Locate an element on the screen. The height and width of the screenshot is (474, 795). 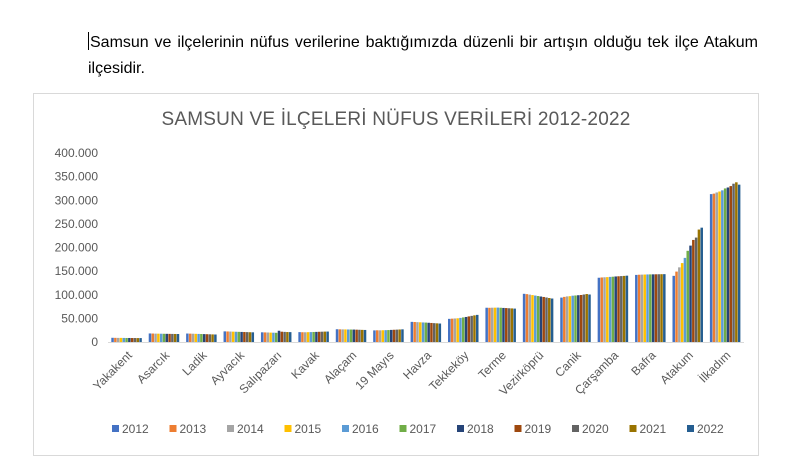
legend-label: 2022 is located at coordinates (710, 429).